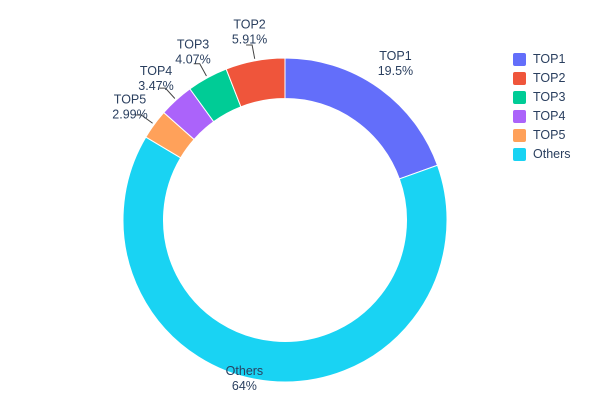 This screenshot has height=400, width=600. What do you see at coordinates (251, 51) in the screenshot?
I see `leader-line-top2` at bounding box center [251, 51].